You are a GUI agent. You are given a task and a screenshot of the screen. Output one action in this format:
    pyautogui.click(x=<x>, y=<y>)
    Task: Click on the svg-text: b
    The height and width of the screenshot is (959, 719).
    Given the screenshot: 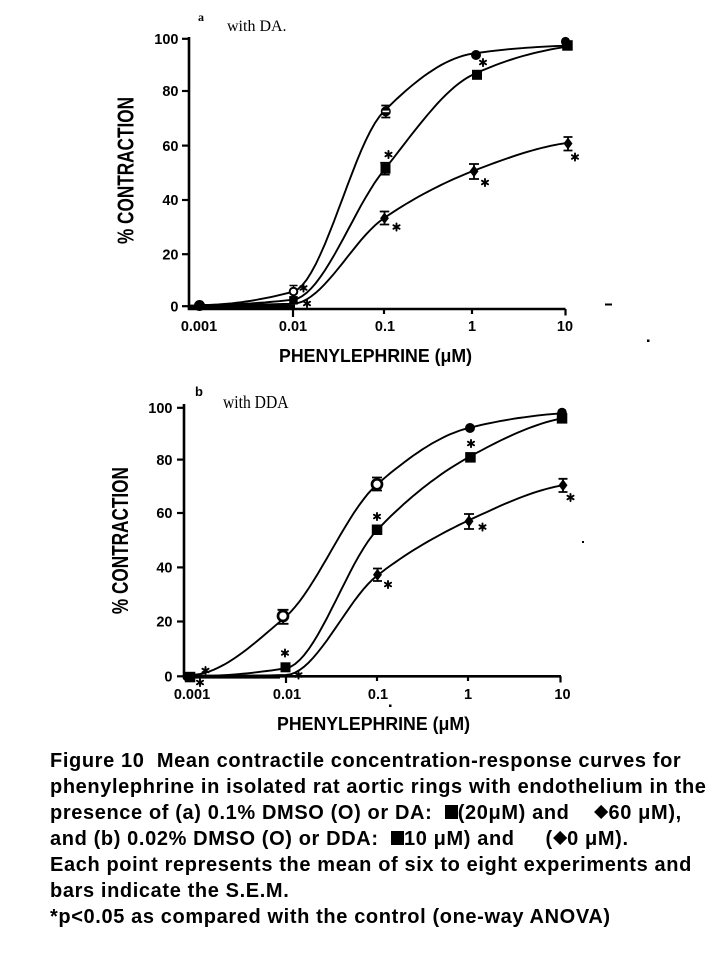 What is the action you would take?
    pyautogui.click(x=199, y=391)
    